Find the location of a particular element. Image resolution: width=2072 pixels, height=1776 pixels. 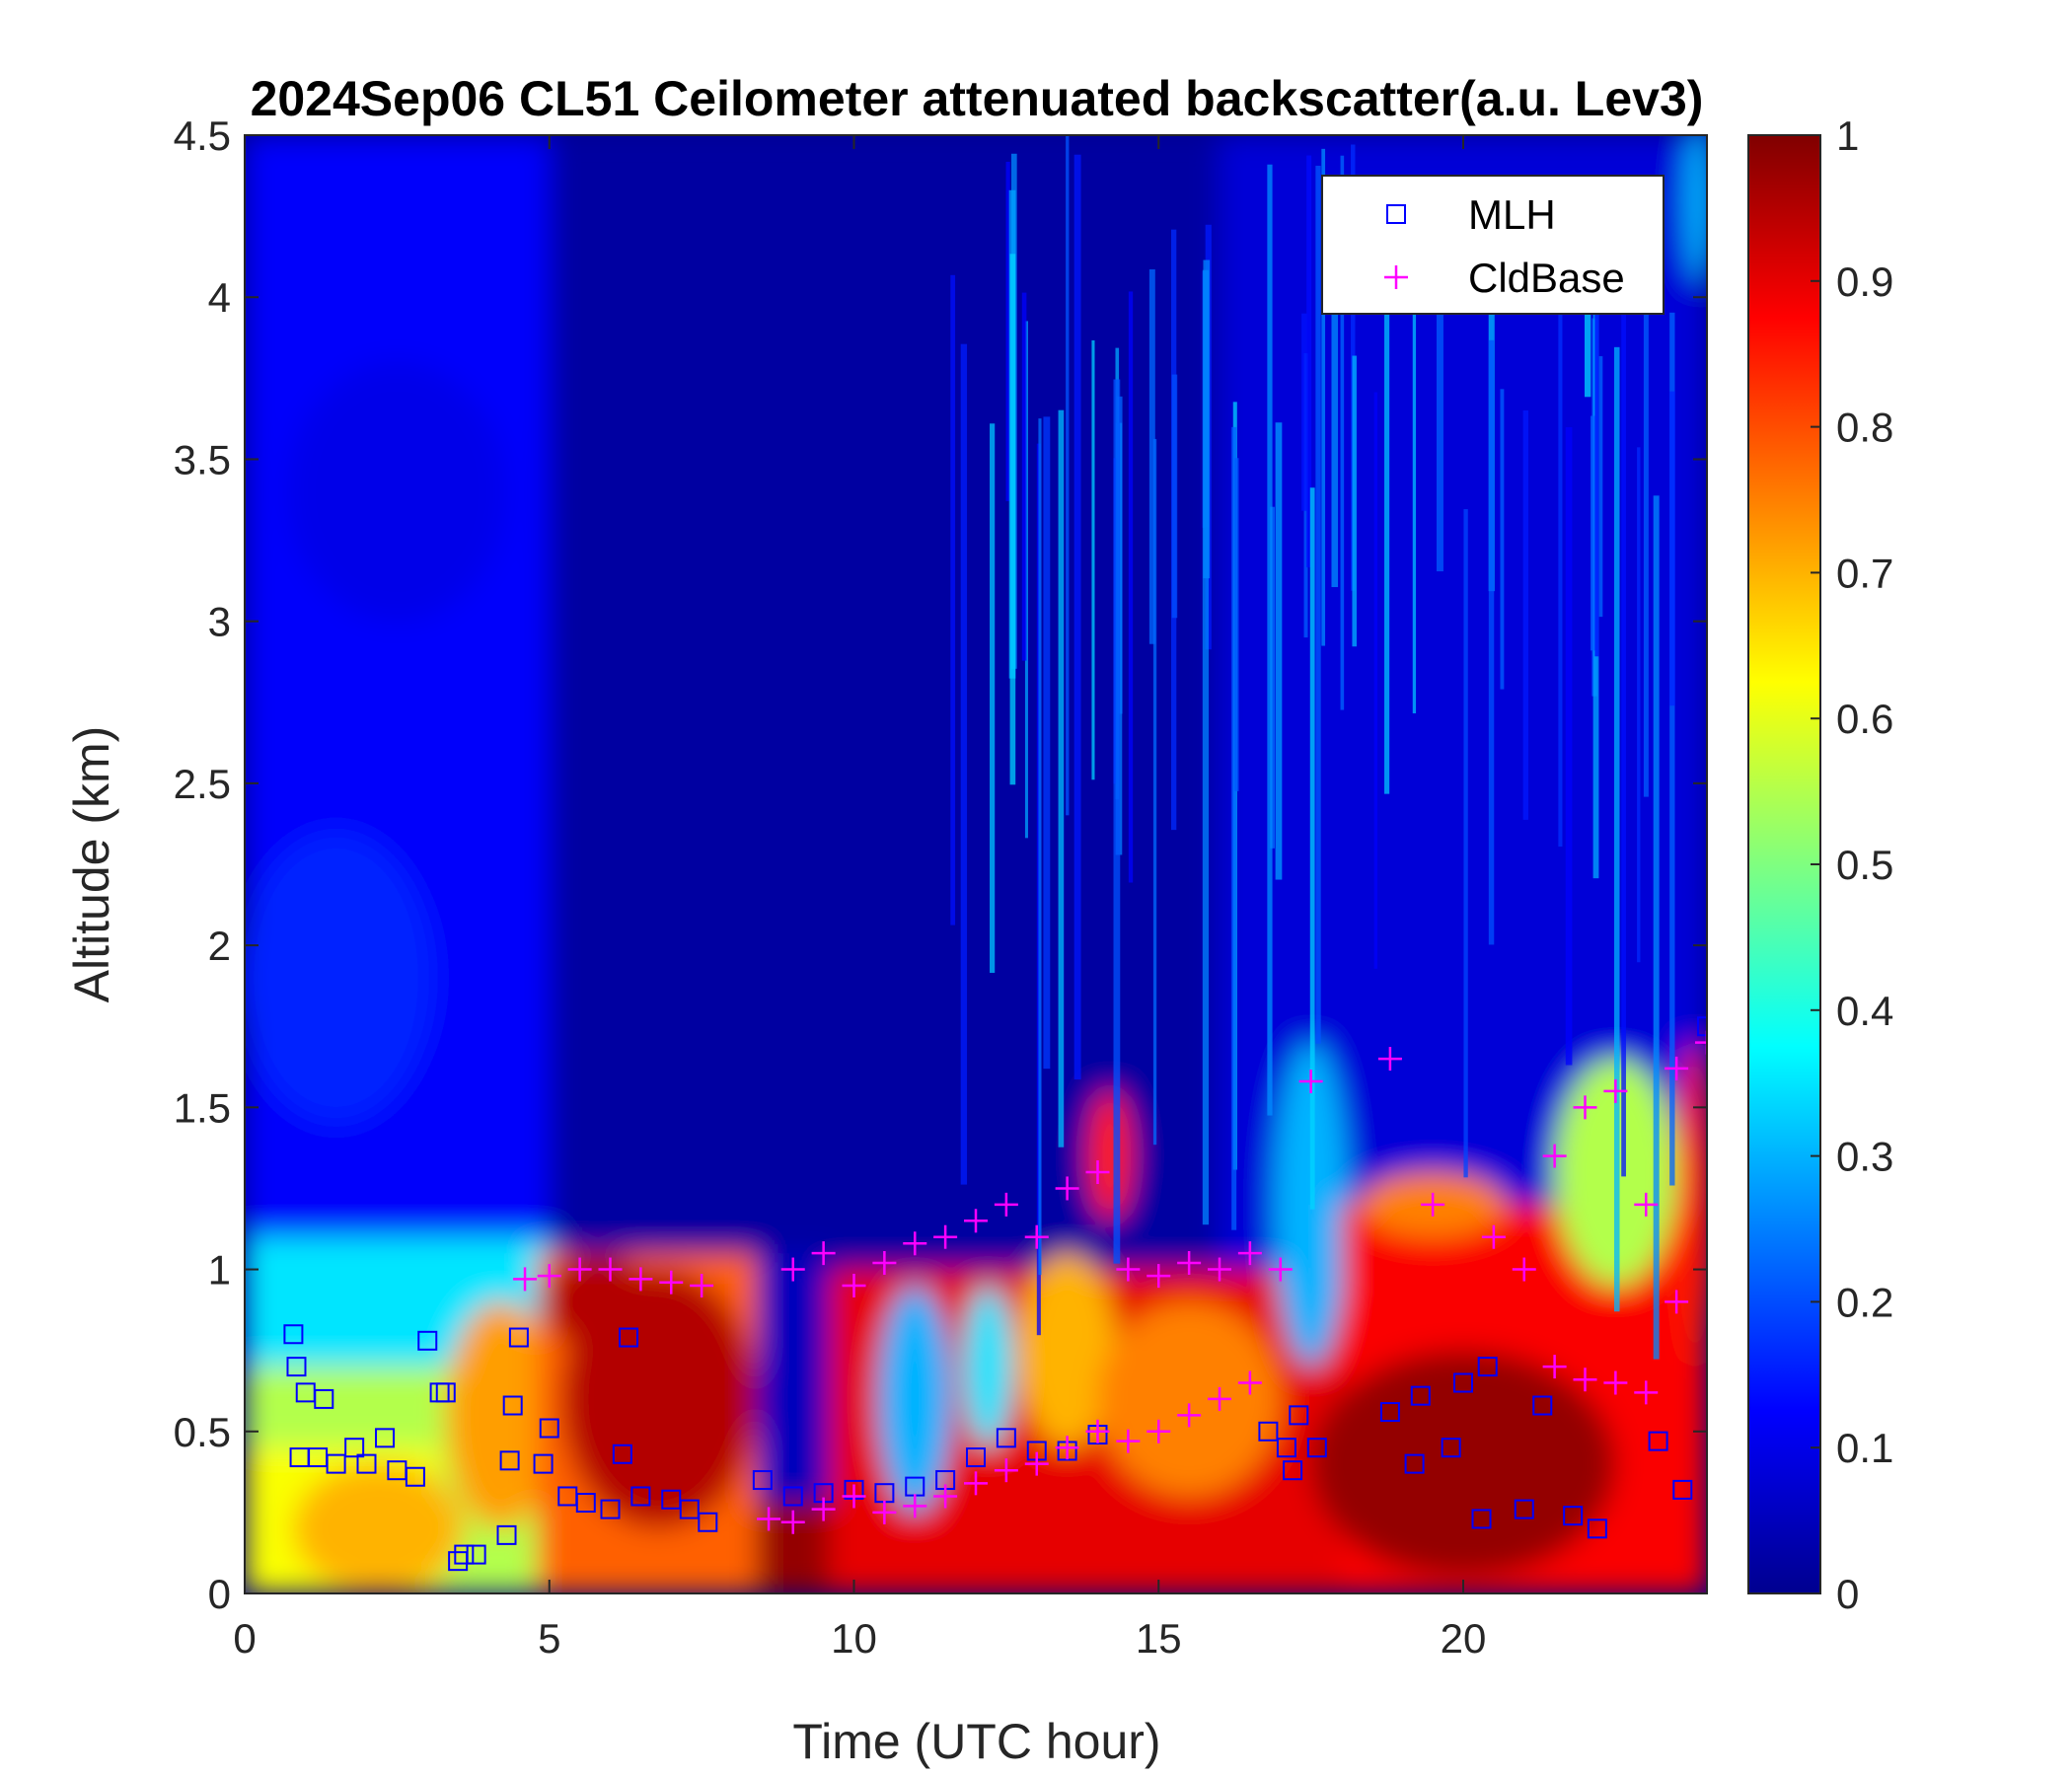

colorbar-tick-label: 0.7 is located at coordinates (1865, 573).